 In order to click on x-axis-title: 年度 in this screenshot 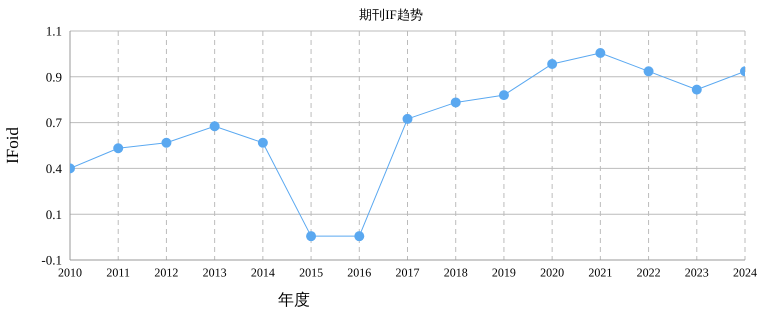, I will do `click(294, 300)`.